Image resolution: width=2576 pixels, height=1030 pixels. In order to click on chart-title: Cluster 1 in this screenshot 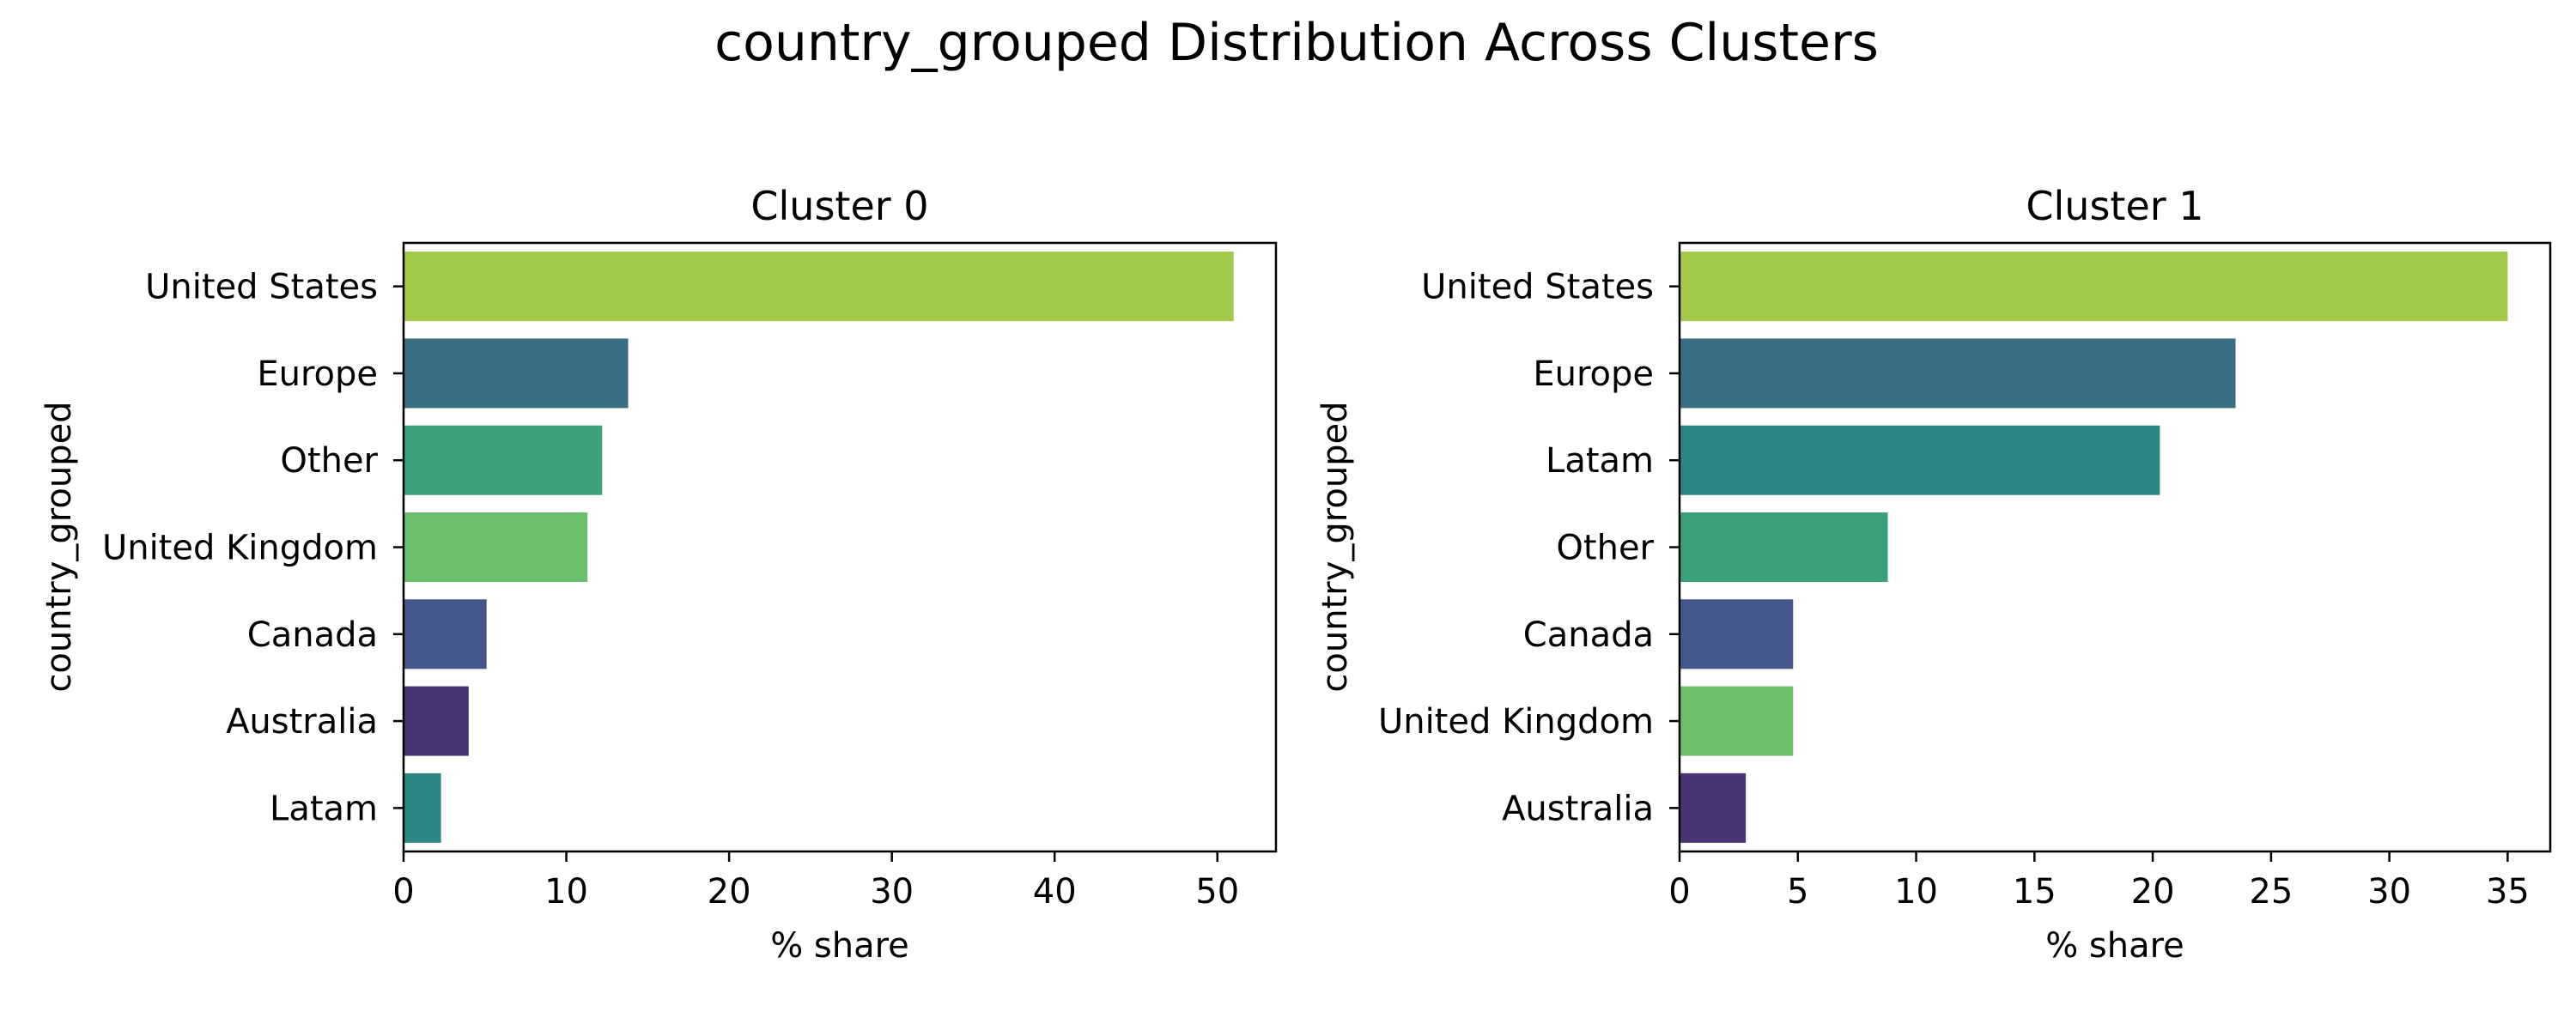, I will do `click(2114, 206)`.